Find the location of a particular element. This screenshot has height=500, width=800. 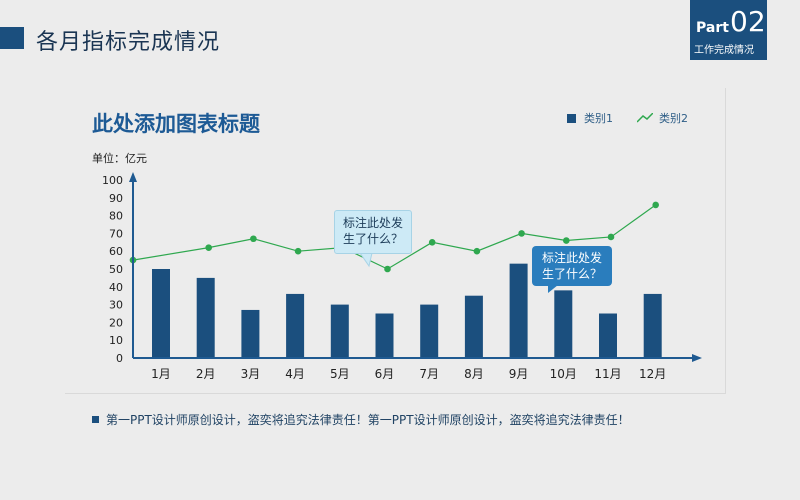

bar-8月 is located at coordinates (473, 326).